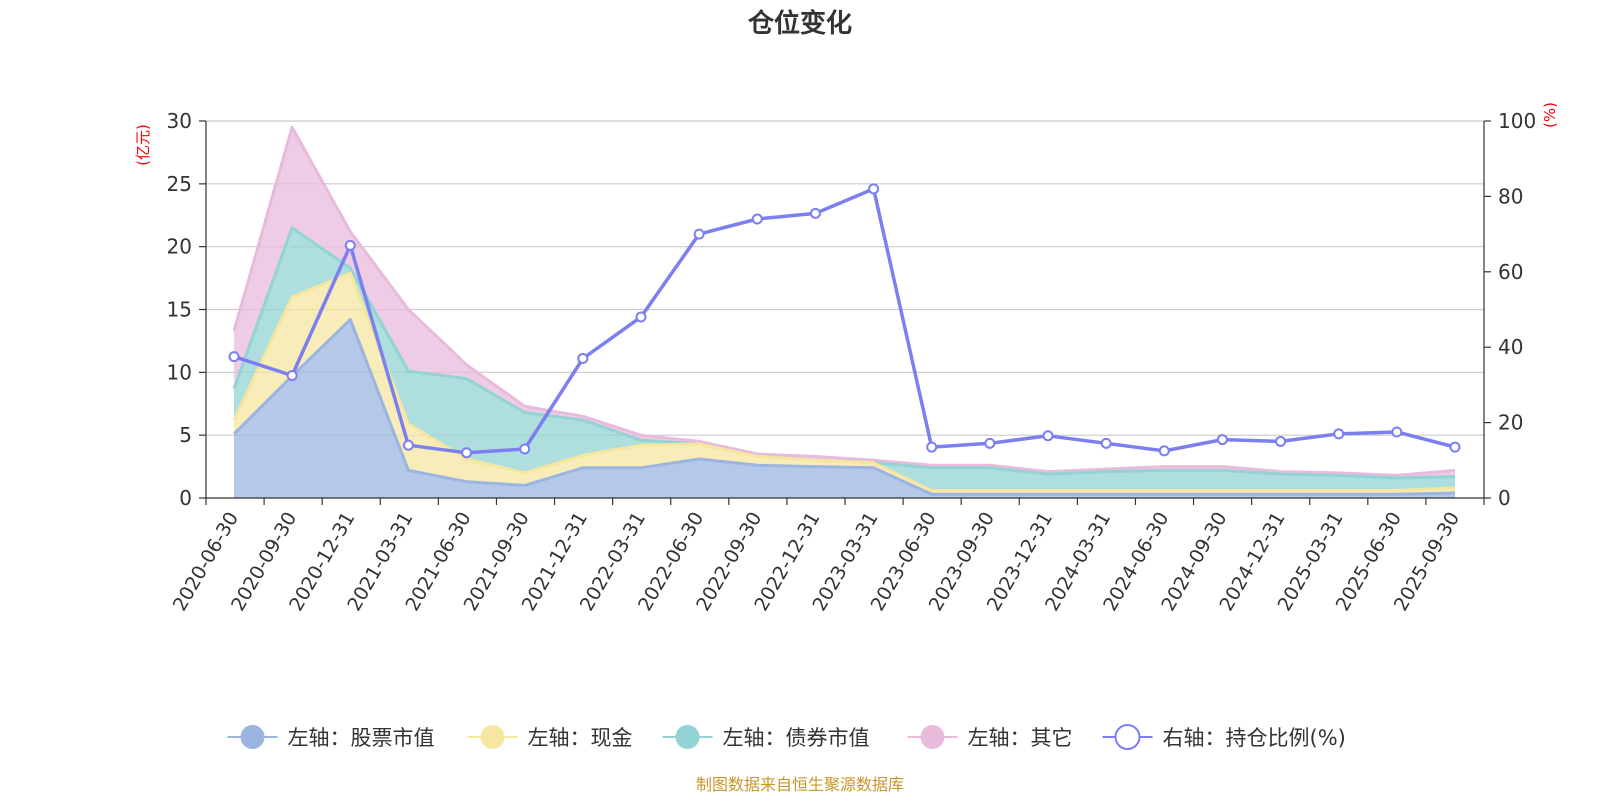  I want to click on legend-label: 左轴：债券市值, so click(796, 738).